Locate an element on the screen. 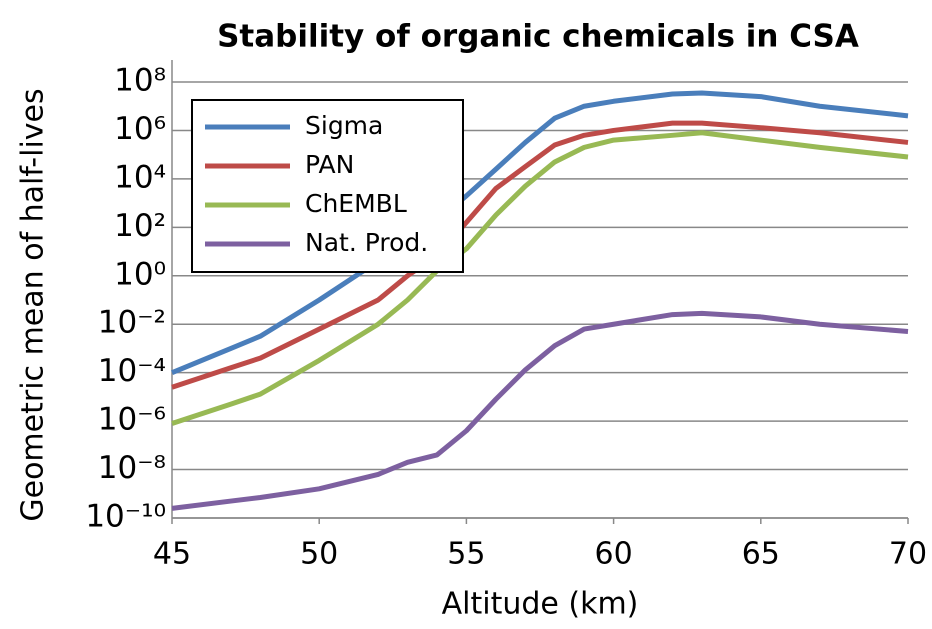  y-tick-label: 10⁰ is located at coordinates (140, 274).